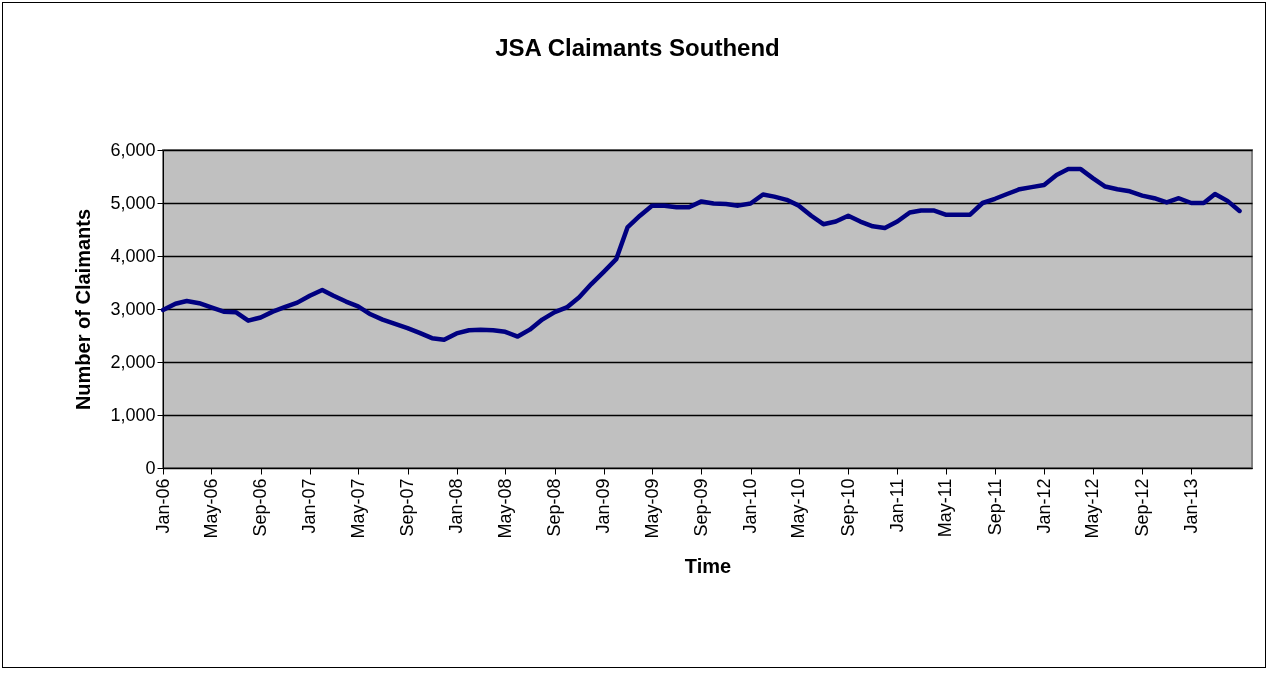 The height and width of the screenshot is (673, 1270). I want to click on x-tick-label: Sep-12, so click(1141, 507).